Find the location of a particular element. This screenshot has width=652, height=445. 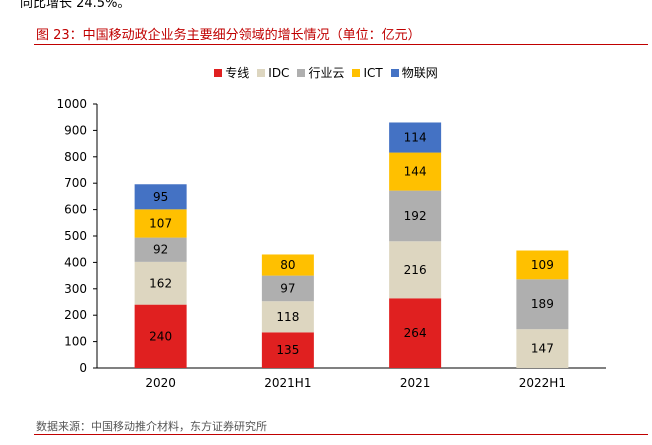

data-label: 135 is located at coordinates (287, 350).